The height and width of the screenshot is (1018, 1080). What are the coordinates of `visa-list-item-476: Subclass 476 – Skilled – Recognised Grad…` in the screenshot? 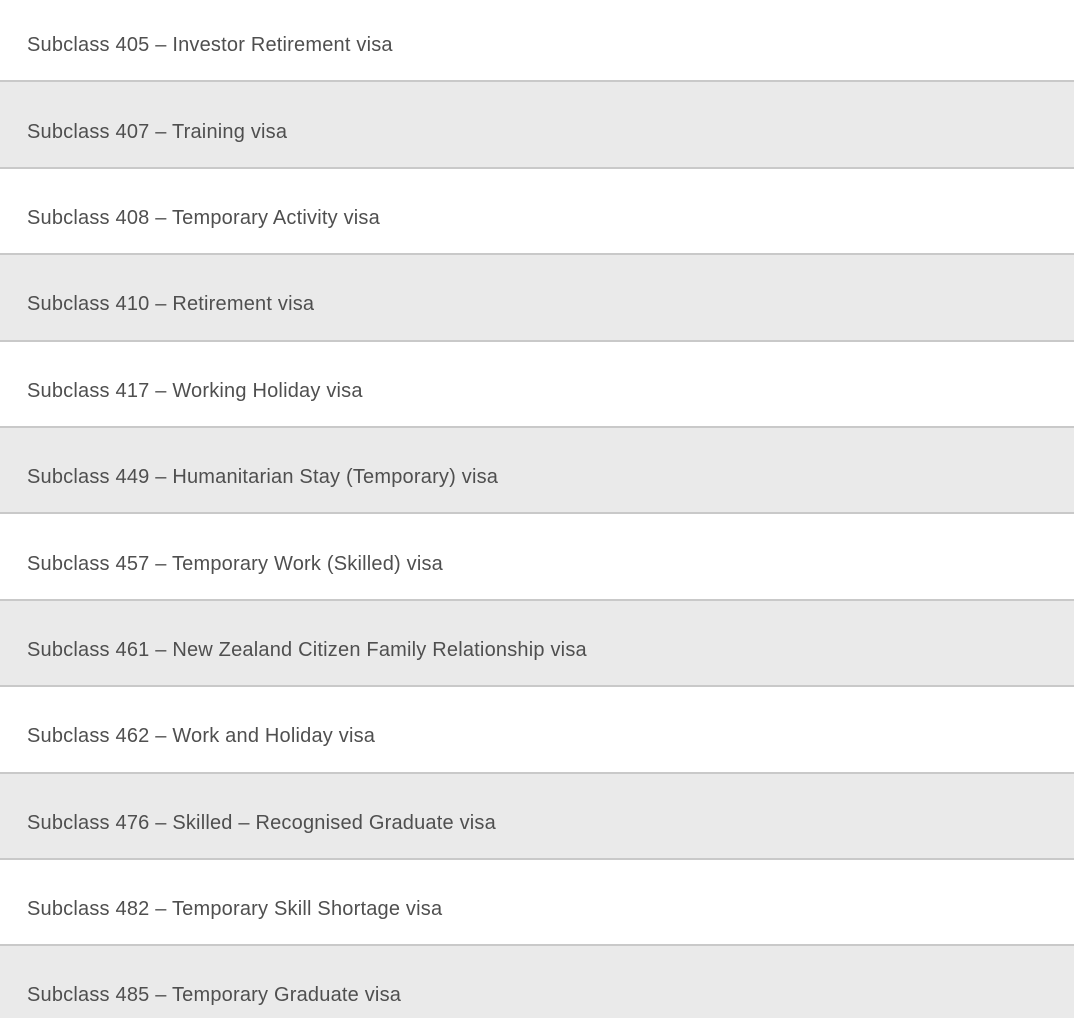 It's located at (537, 816).